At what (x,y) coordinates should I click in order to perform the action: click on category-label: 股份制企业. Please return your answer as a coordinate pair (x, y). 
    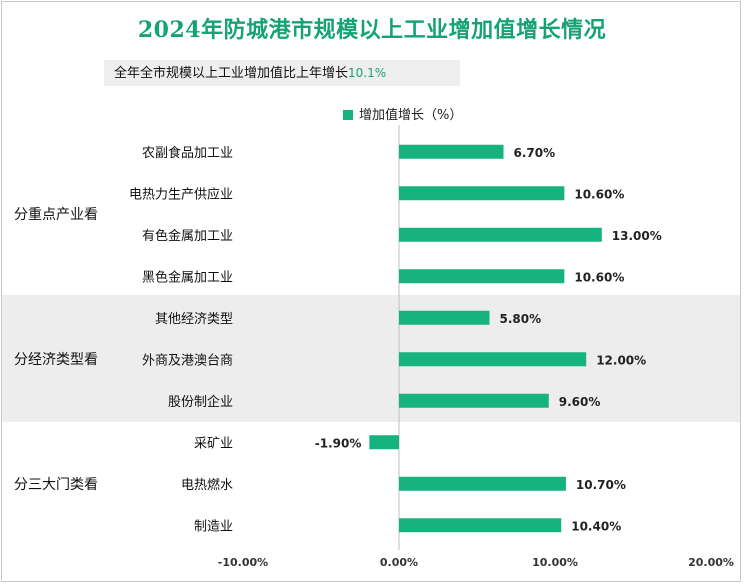
    Looking at the image, I should click on (200, 402).